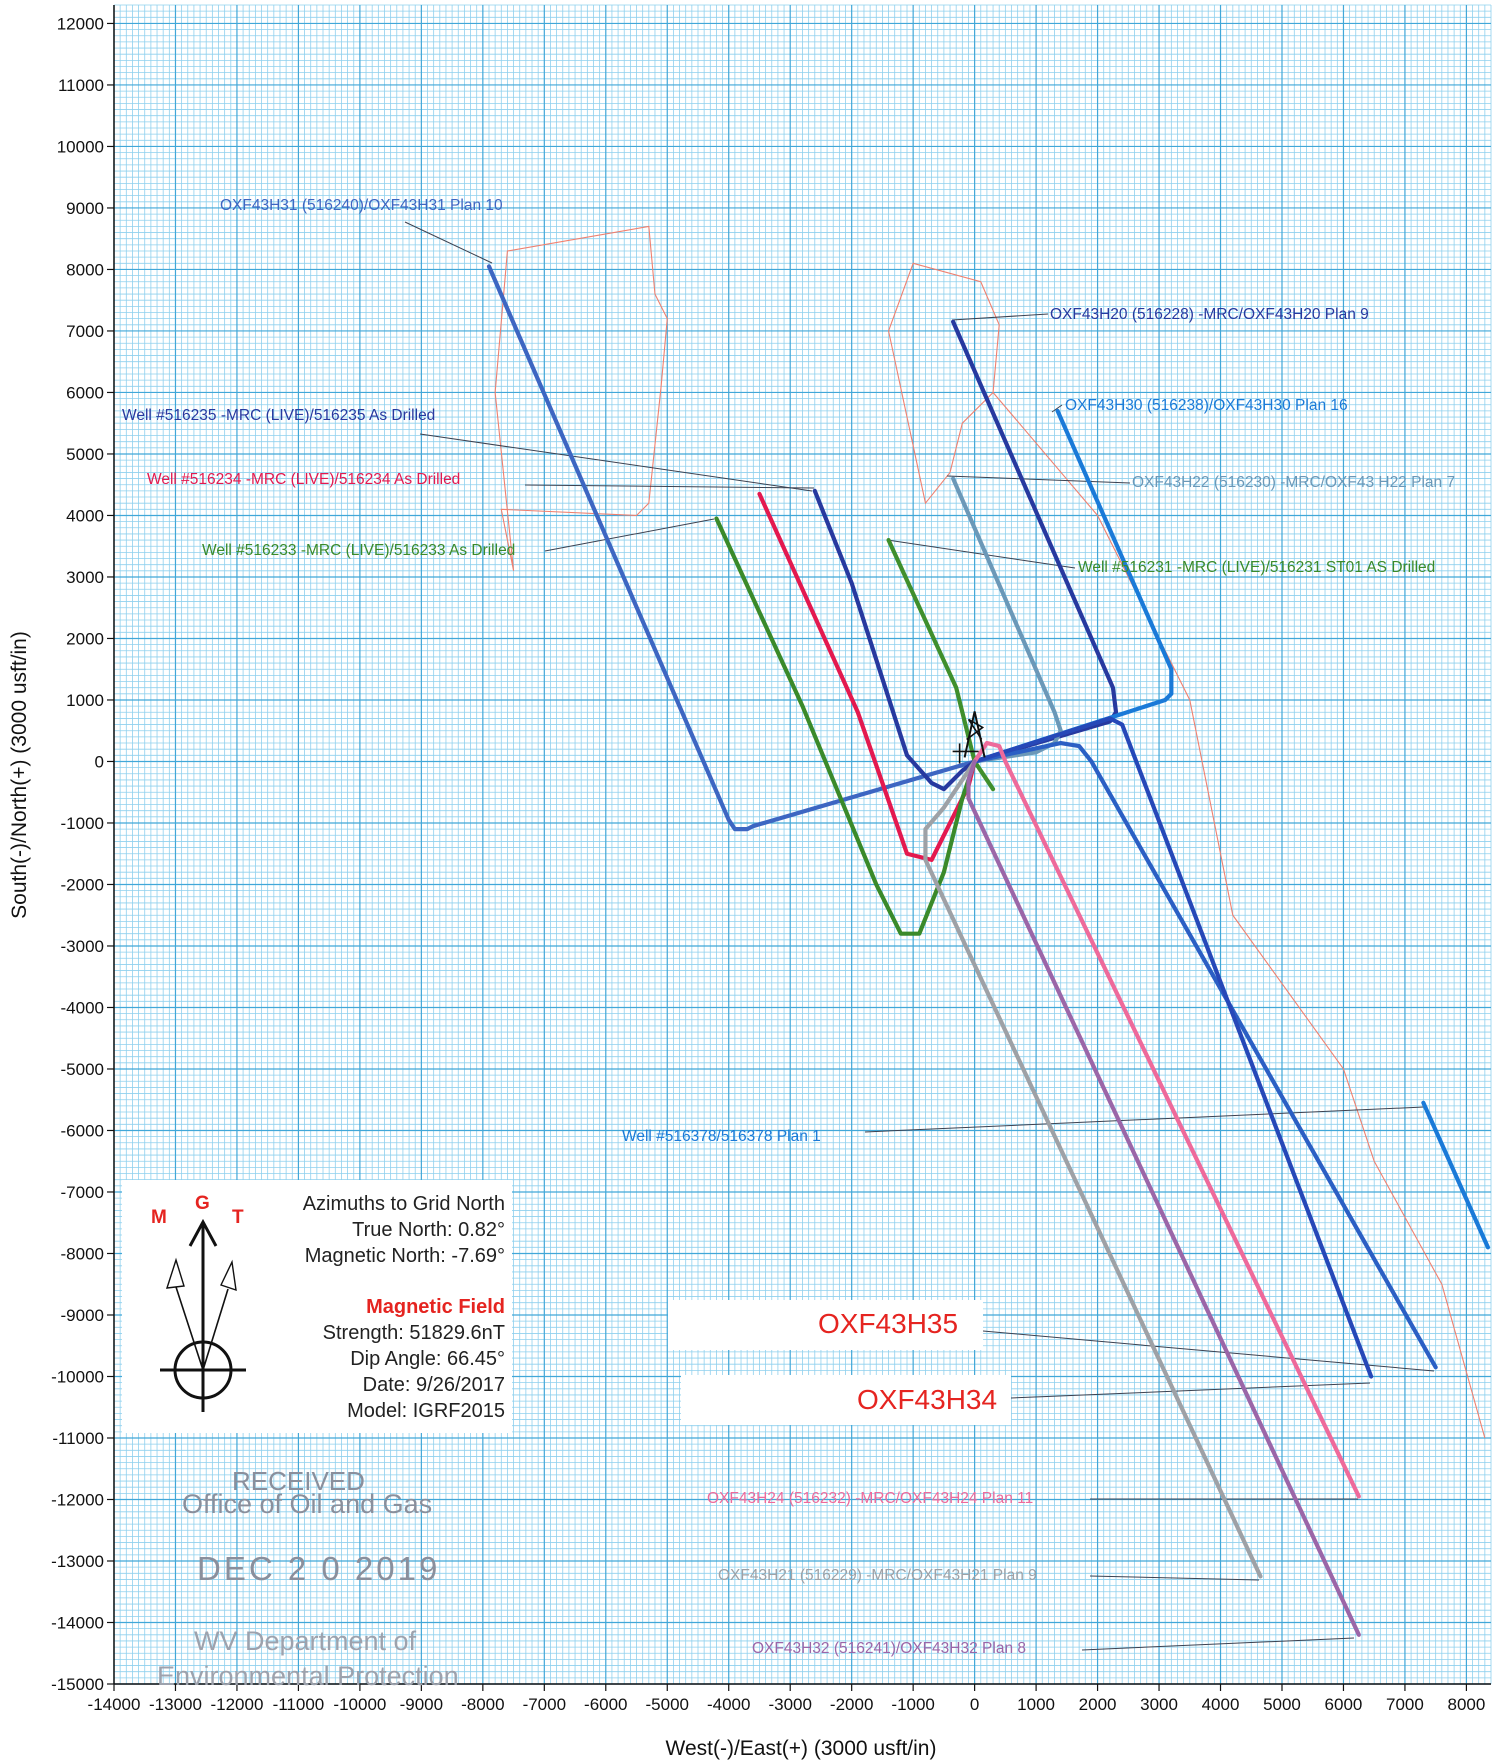 The width and height of the screenshot is (1504, 1761). I want to click on well-label: OXF43H20 (516228) -MRC/OXF43H20 Plan 9, so click(1209, 314).